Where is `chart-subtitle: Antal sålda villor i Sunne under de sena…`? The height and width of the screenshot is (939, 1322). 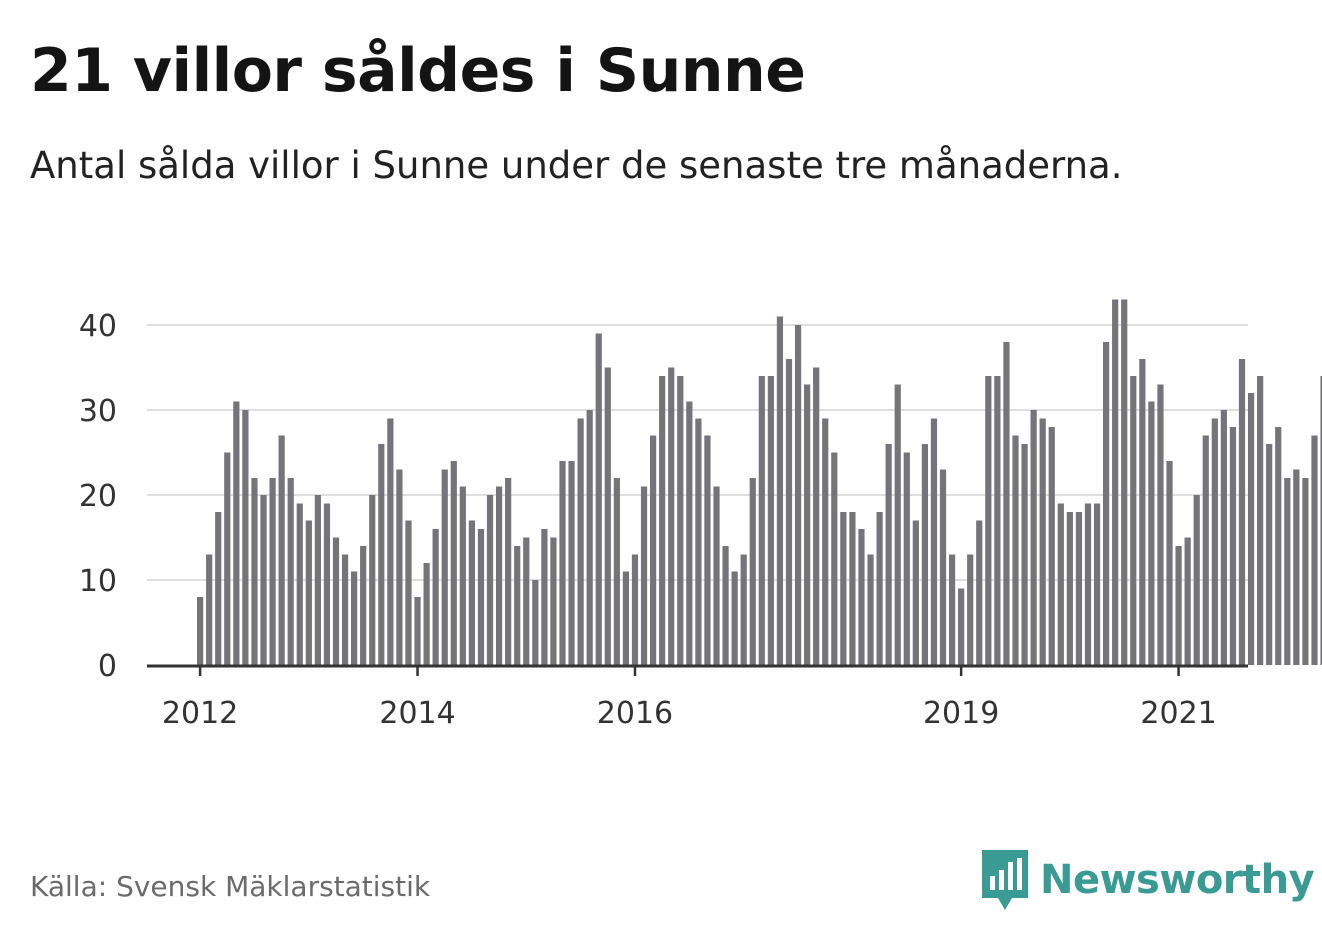
chart-subtitle: Antal sålda villor i Sunne under de sena… is located at coordinates (576, 165).